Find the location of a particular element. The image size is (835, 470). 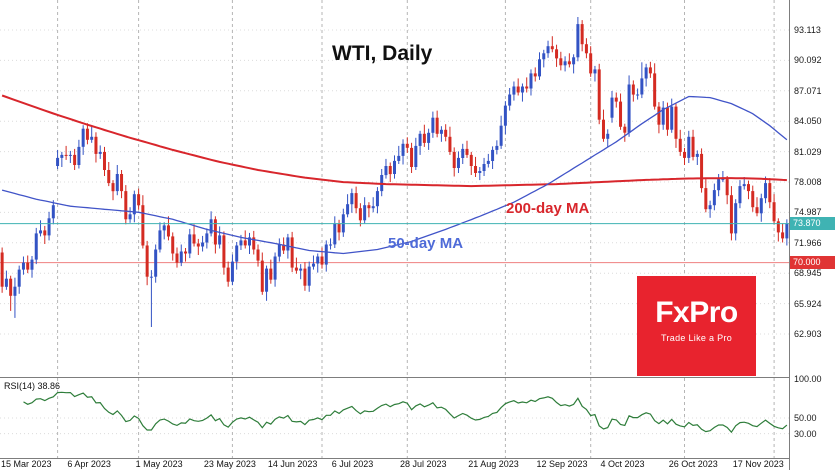

fxpro-logo: FxPro Trade Like a Pro is located at coordinates (696, 326).